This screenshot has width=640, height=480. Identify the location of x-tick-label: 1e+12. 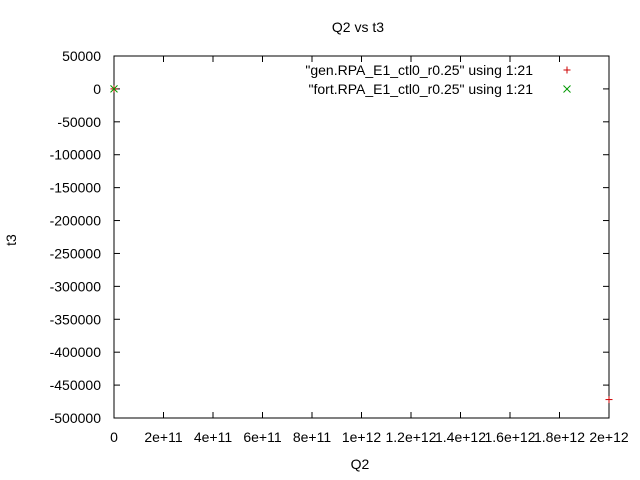
(362, 437).